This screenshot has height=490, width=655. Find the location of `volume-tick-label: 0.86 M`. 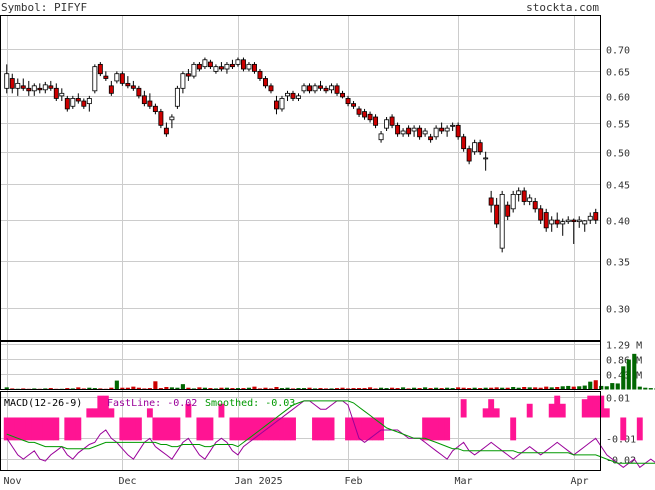

volume-tick-label: 0.86 M is located at coordinates (624, 361).